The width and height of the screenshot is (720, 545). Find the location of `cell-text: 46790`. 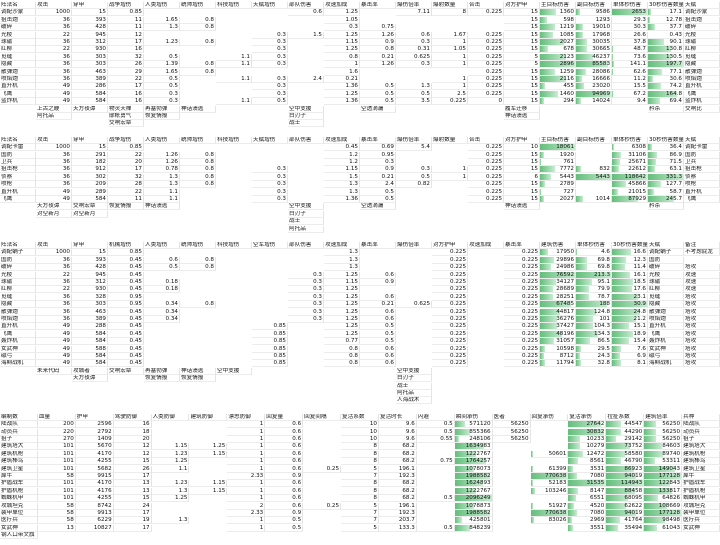

cell-text: 46790 is located at coordinates (633, 461).